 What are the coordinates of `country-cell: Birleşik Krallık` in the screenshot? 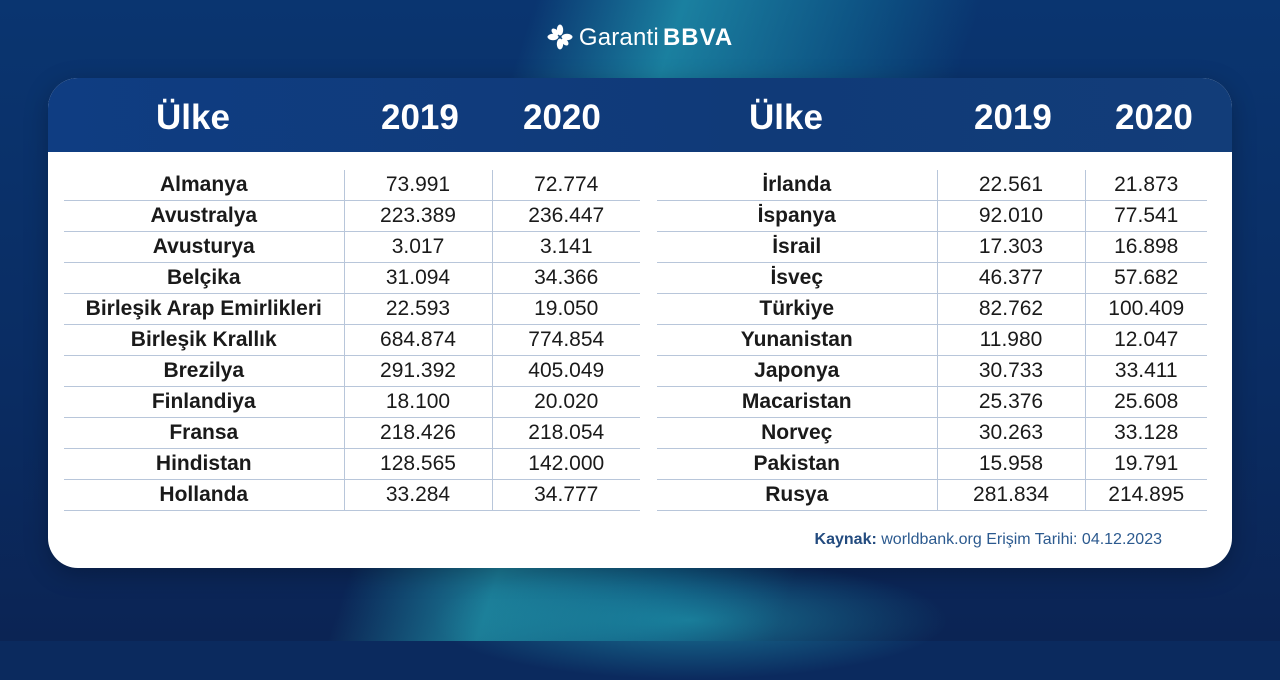 It's located at (204, 340).